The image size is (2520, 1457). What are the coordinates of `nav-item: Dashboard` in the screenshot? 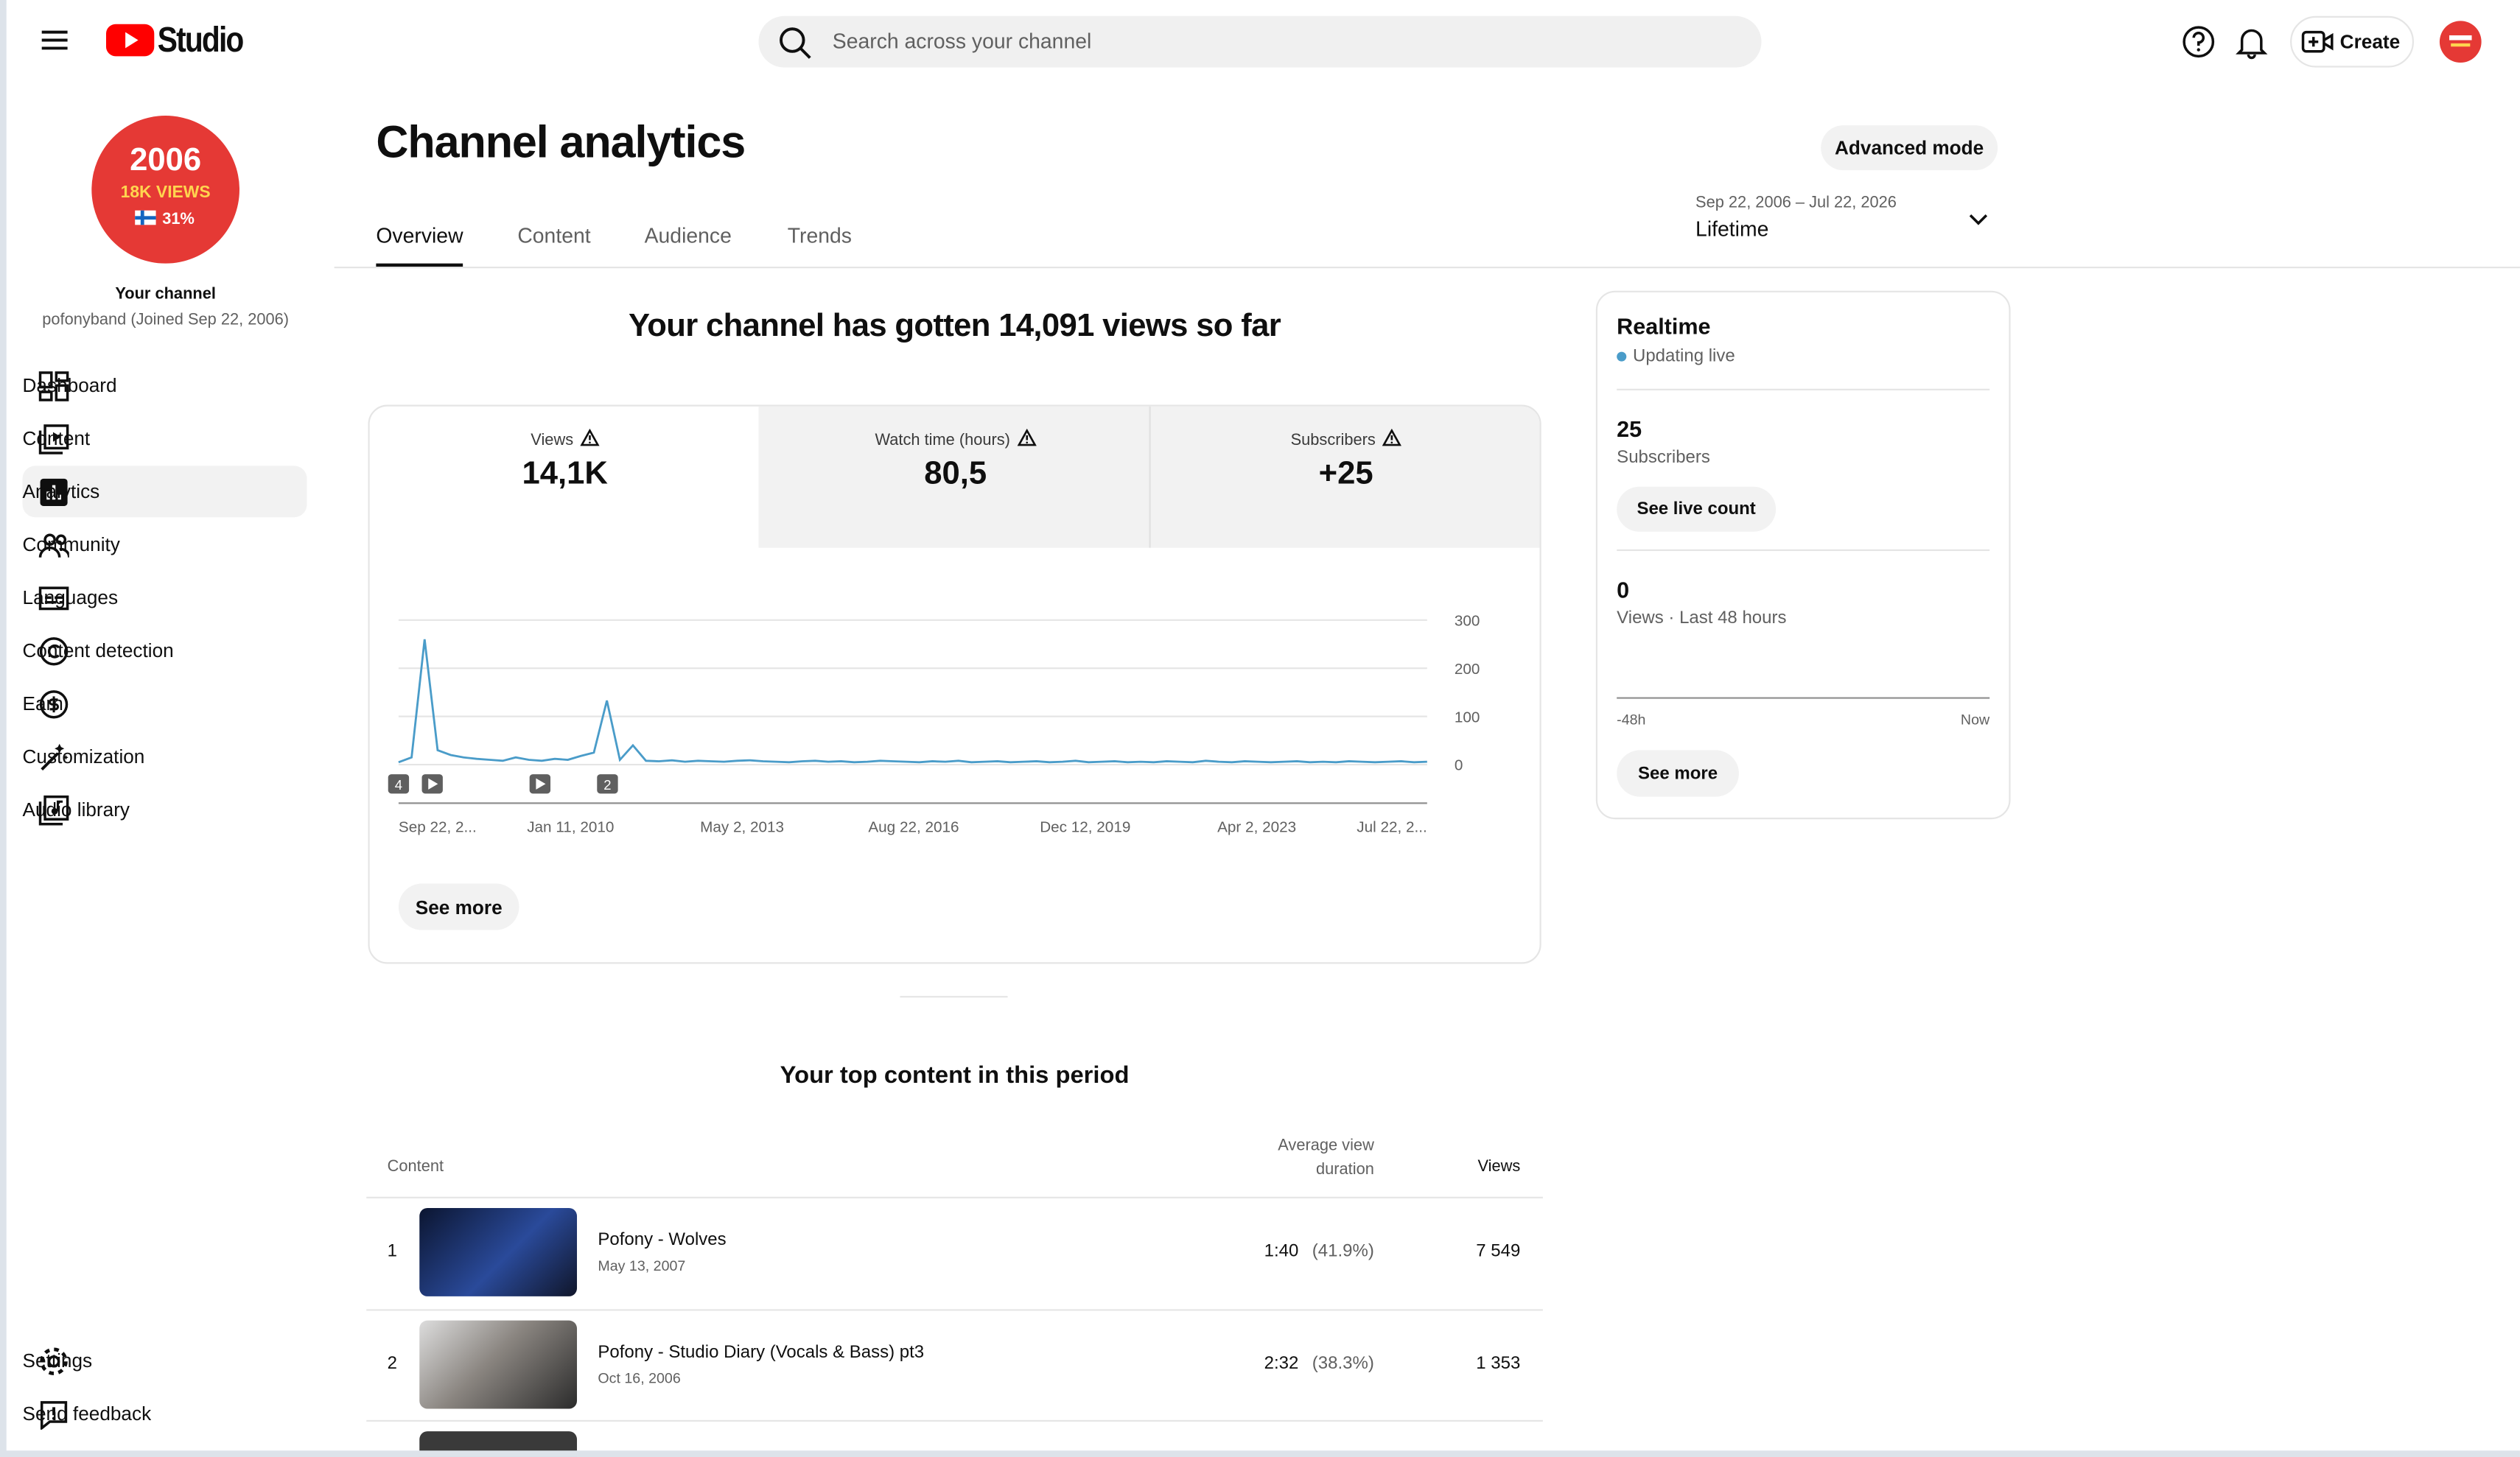 It's located at (165, 385).